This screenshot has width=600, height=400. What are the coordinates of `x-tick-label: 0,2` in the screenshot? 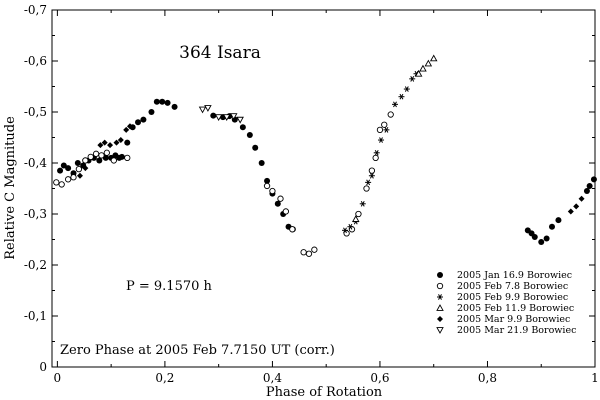 It's located at (164, 378).